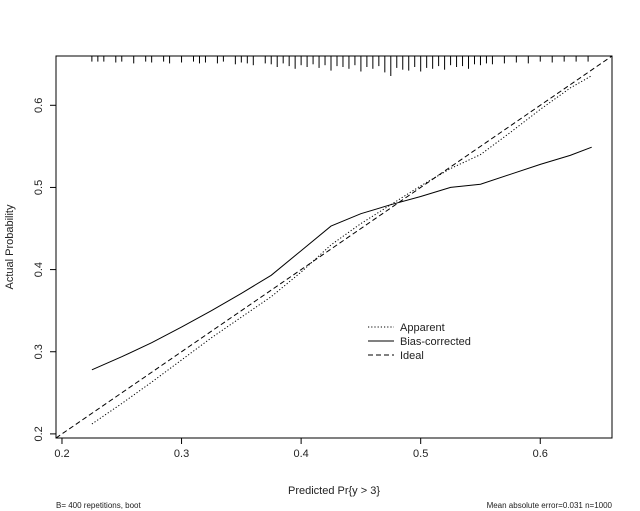 The image size is (640, 511). I want to click on y-axis: 0.2 0.3 0.4 0.5 0.6, so click(44, 270).